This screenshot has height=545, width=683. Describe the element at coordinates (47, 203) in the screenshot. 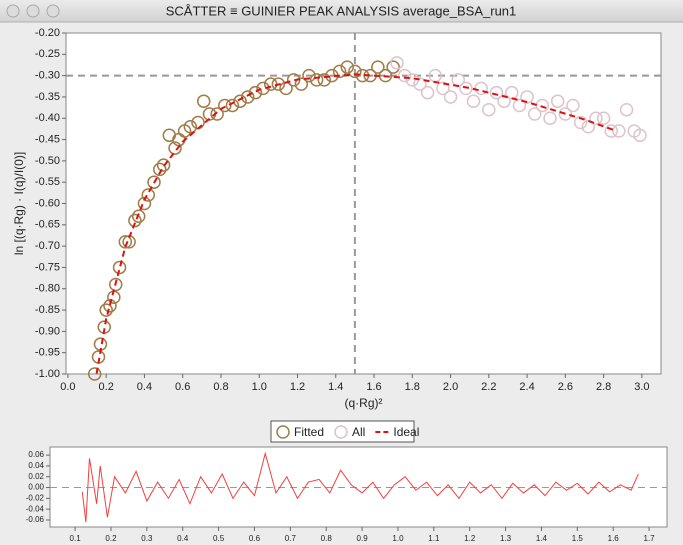

I see `y-tick-label: -0.60` at that location.